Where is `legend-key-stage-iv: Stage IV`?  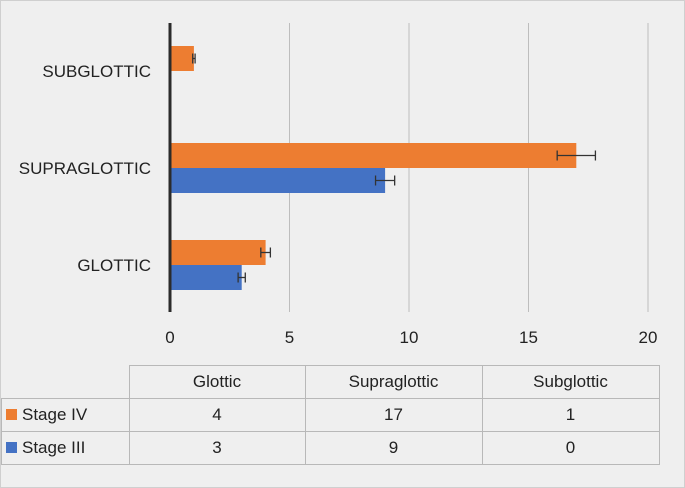 legend-key-stage-iv: Stage IV is located at coordinates (65, 415).